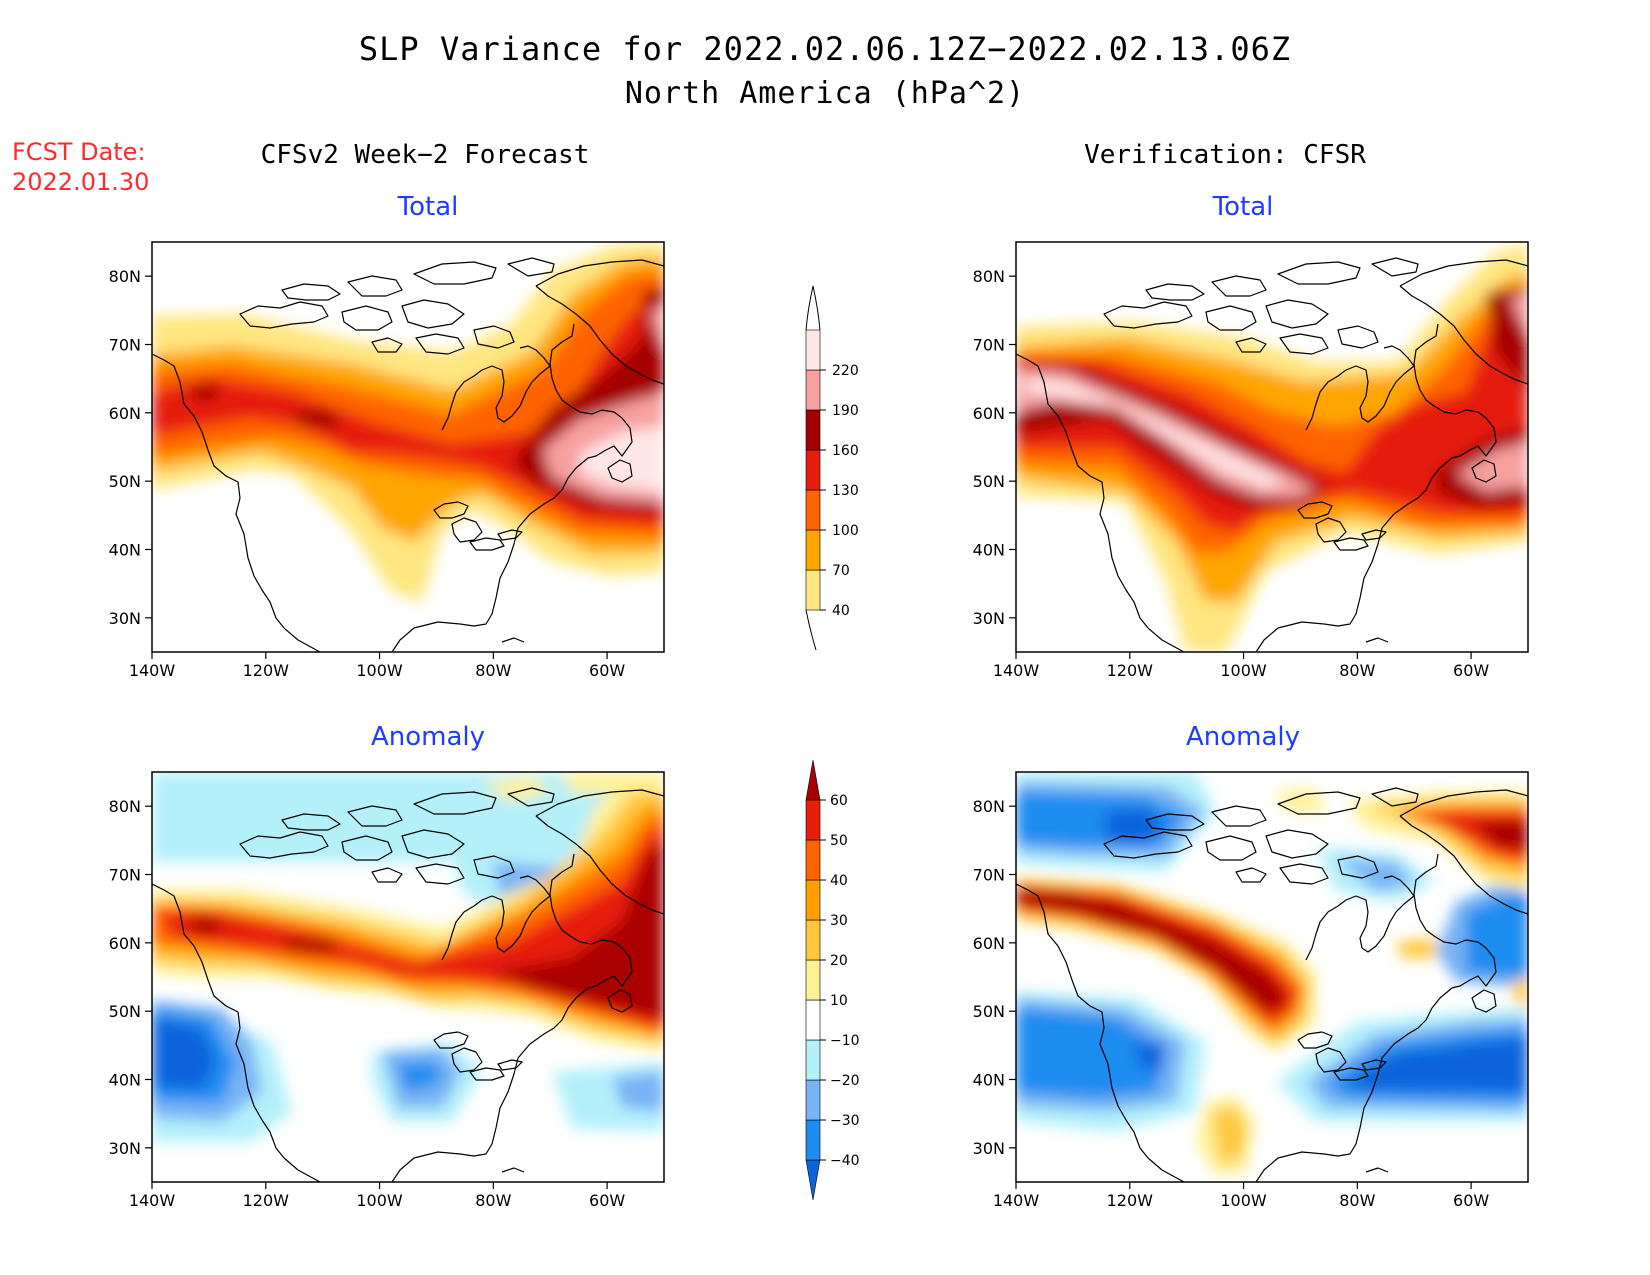 The height and width of the screenshot is (1275, 1650). What do you see at coordinates (809, 308) in the screenshot?
I see `total-colorbar-top-arrow` at bounding box center [809, 308].